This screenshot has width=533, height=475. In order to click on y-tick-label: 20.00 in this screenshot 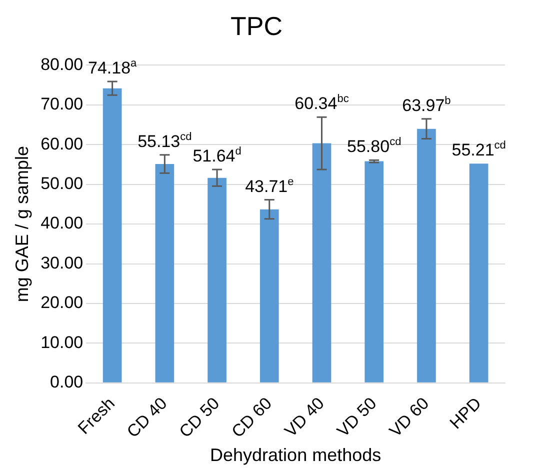, I will do `click(62, 302)`.